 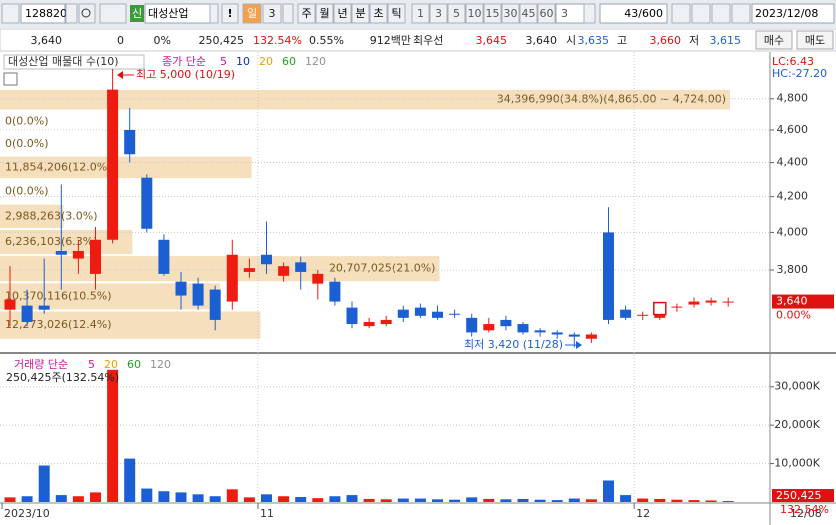 What do you see at coordinates (10, 13) in the screenshot?
I see `menu-icon` at bounding box center [10, 13].